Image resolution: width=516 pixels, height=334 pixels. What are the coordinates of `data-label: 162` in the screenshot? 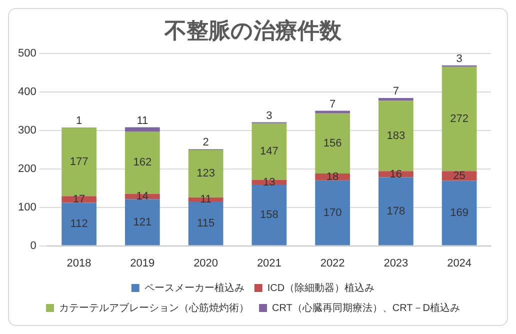 It's located at (142, 162).